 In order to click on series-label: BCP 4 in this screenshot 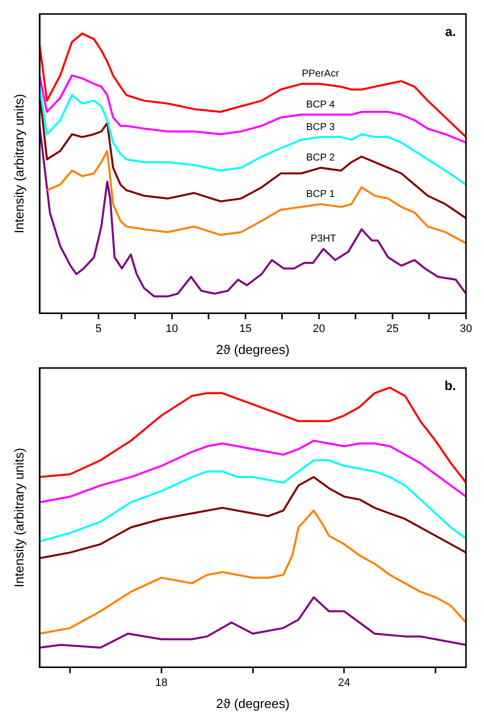, I will do `click(321, 104)`.